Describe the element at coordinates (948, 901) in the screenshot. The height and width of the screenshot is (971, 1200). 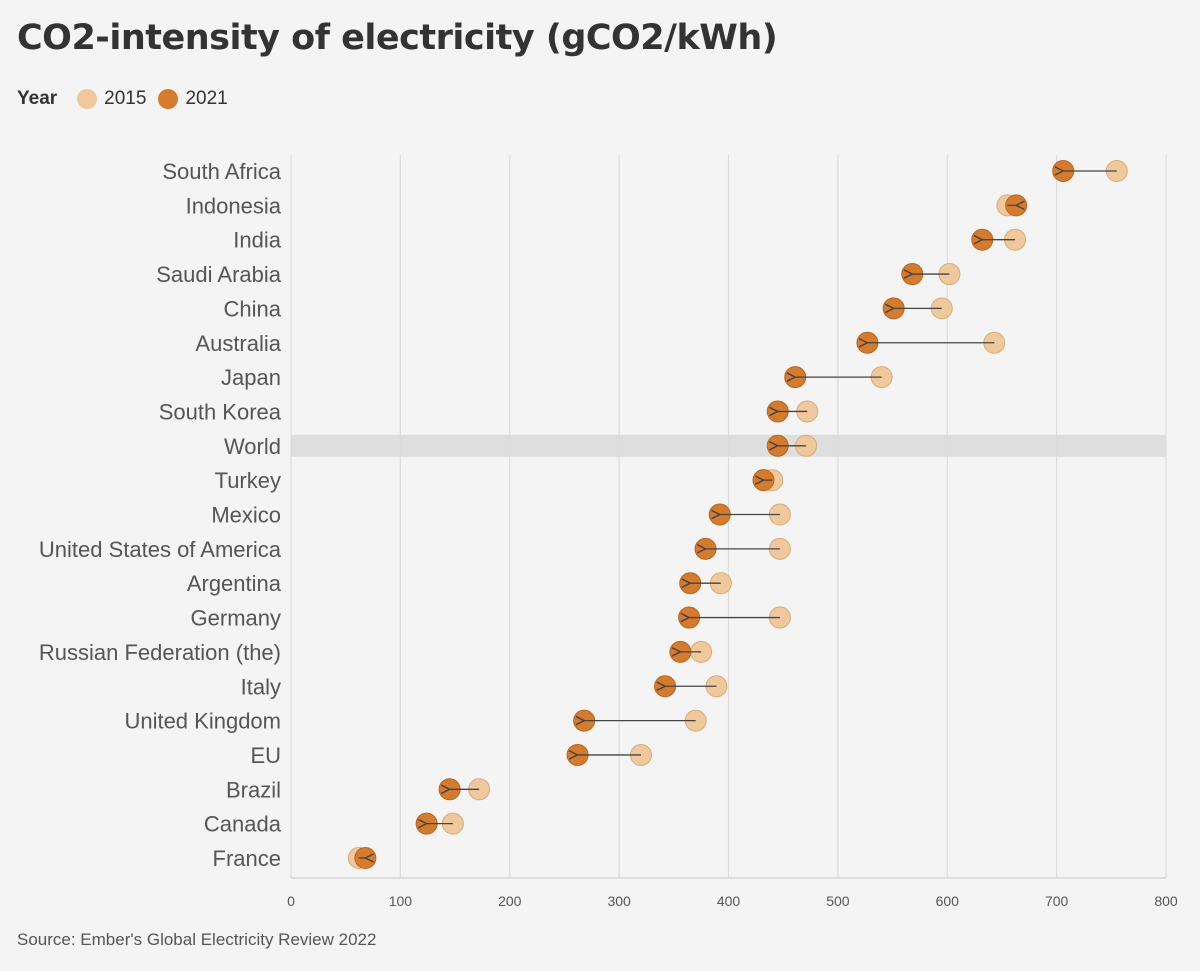
I see `x-tick-label-600: 600` at that location.